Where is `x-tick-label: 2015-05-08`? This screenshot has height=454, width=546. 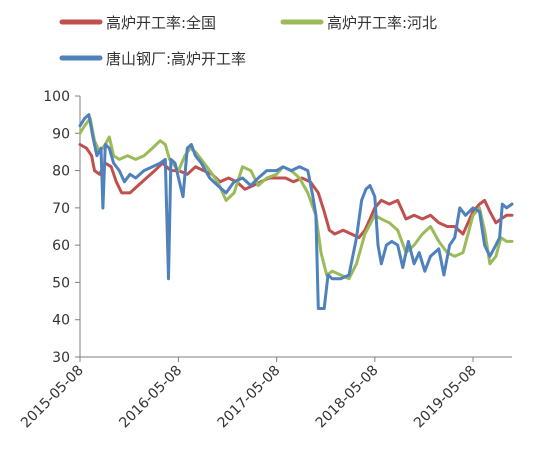
x-tick-label: 2015-05-08 is located at coordinates (52, 397).